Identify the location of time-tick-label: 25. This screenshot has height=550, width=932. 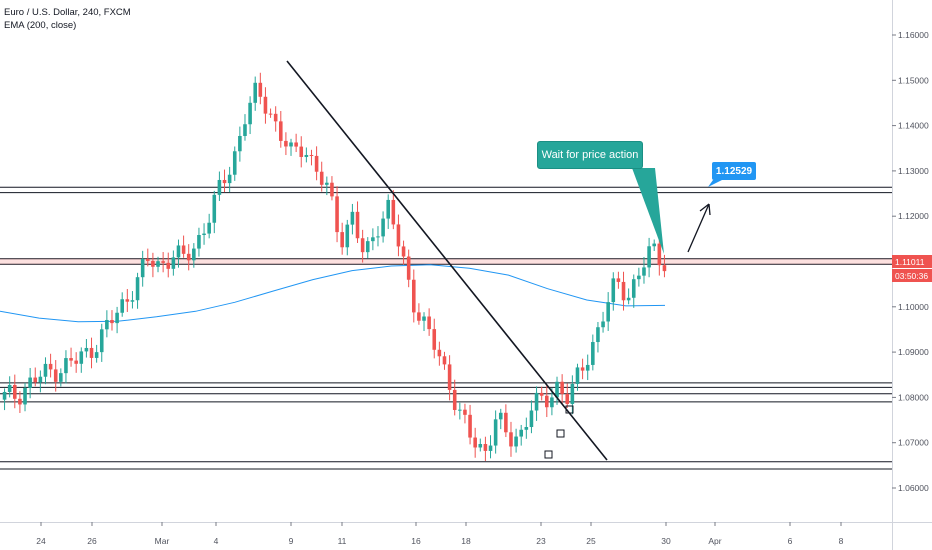
(591, 541).